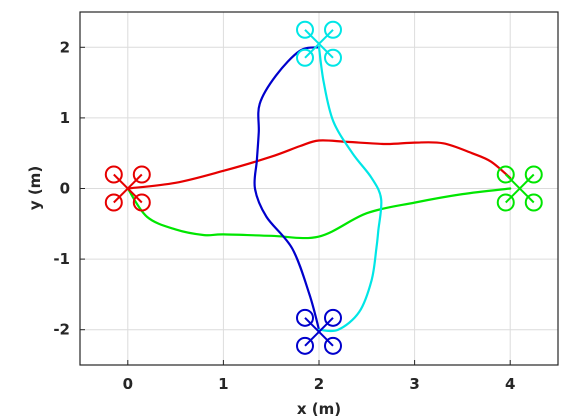 The height and width of the screenshot is (420, 570). I want to click on quad-red-icon, so click(127, 188).